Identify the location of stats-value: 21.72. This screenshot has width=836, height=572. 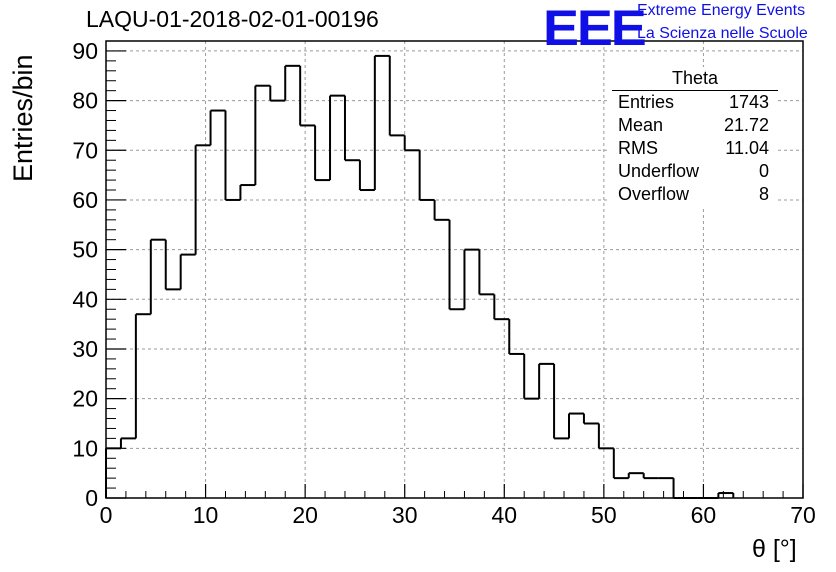
(746, 125).